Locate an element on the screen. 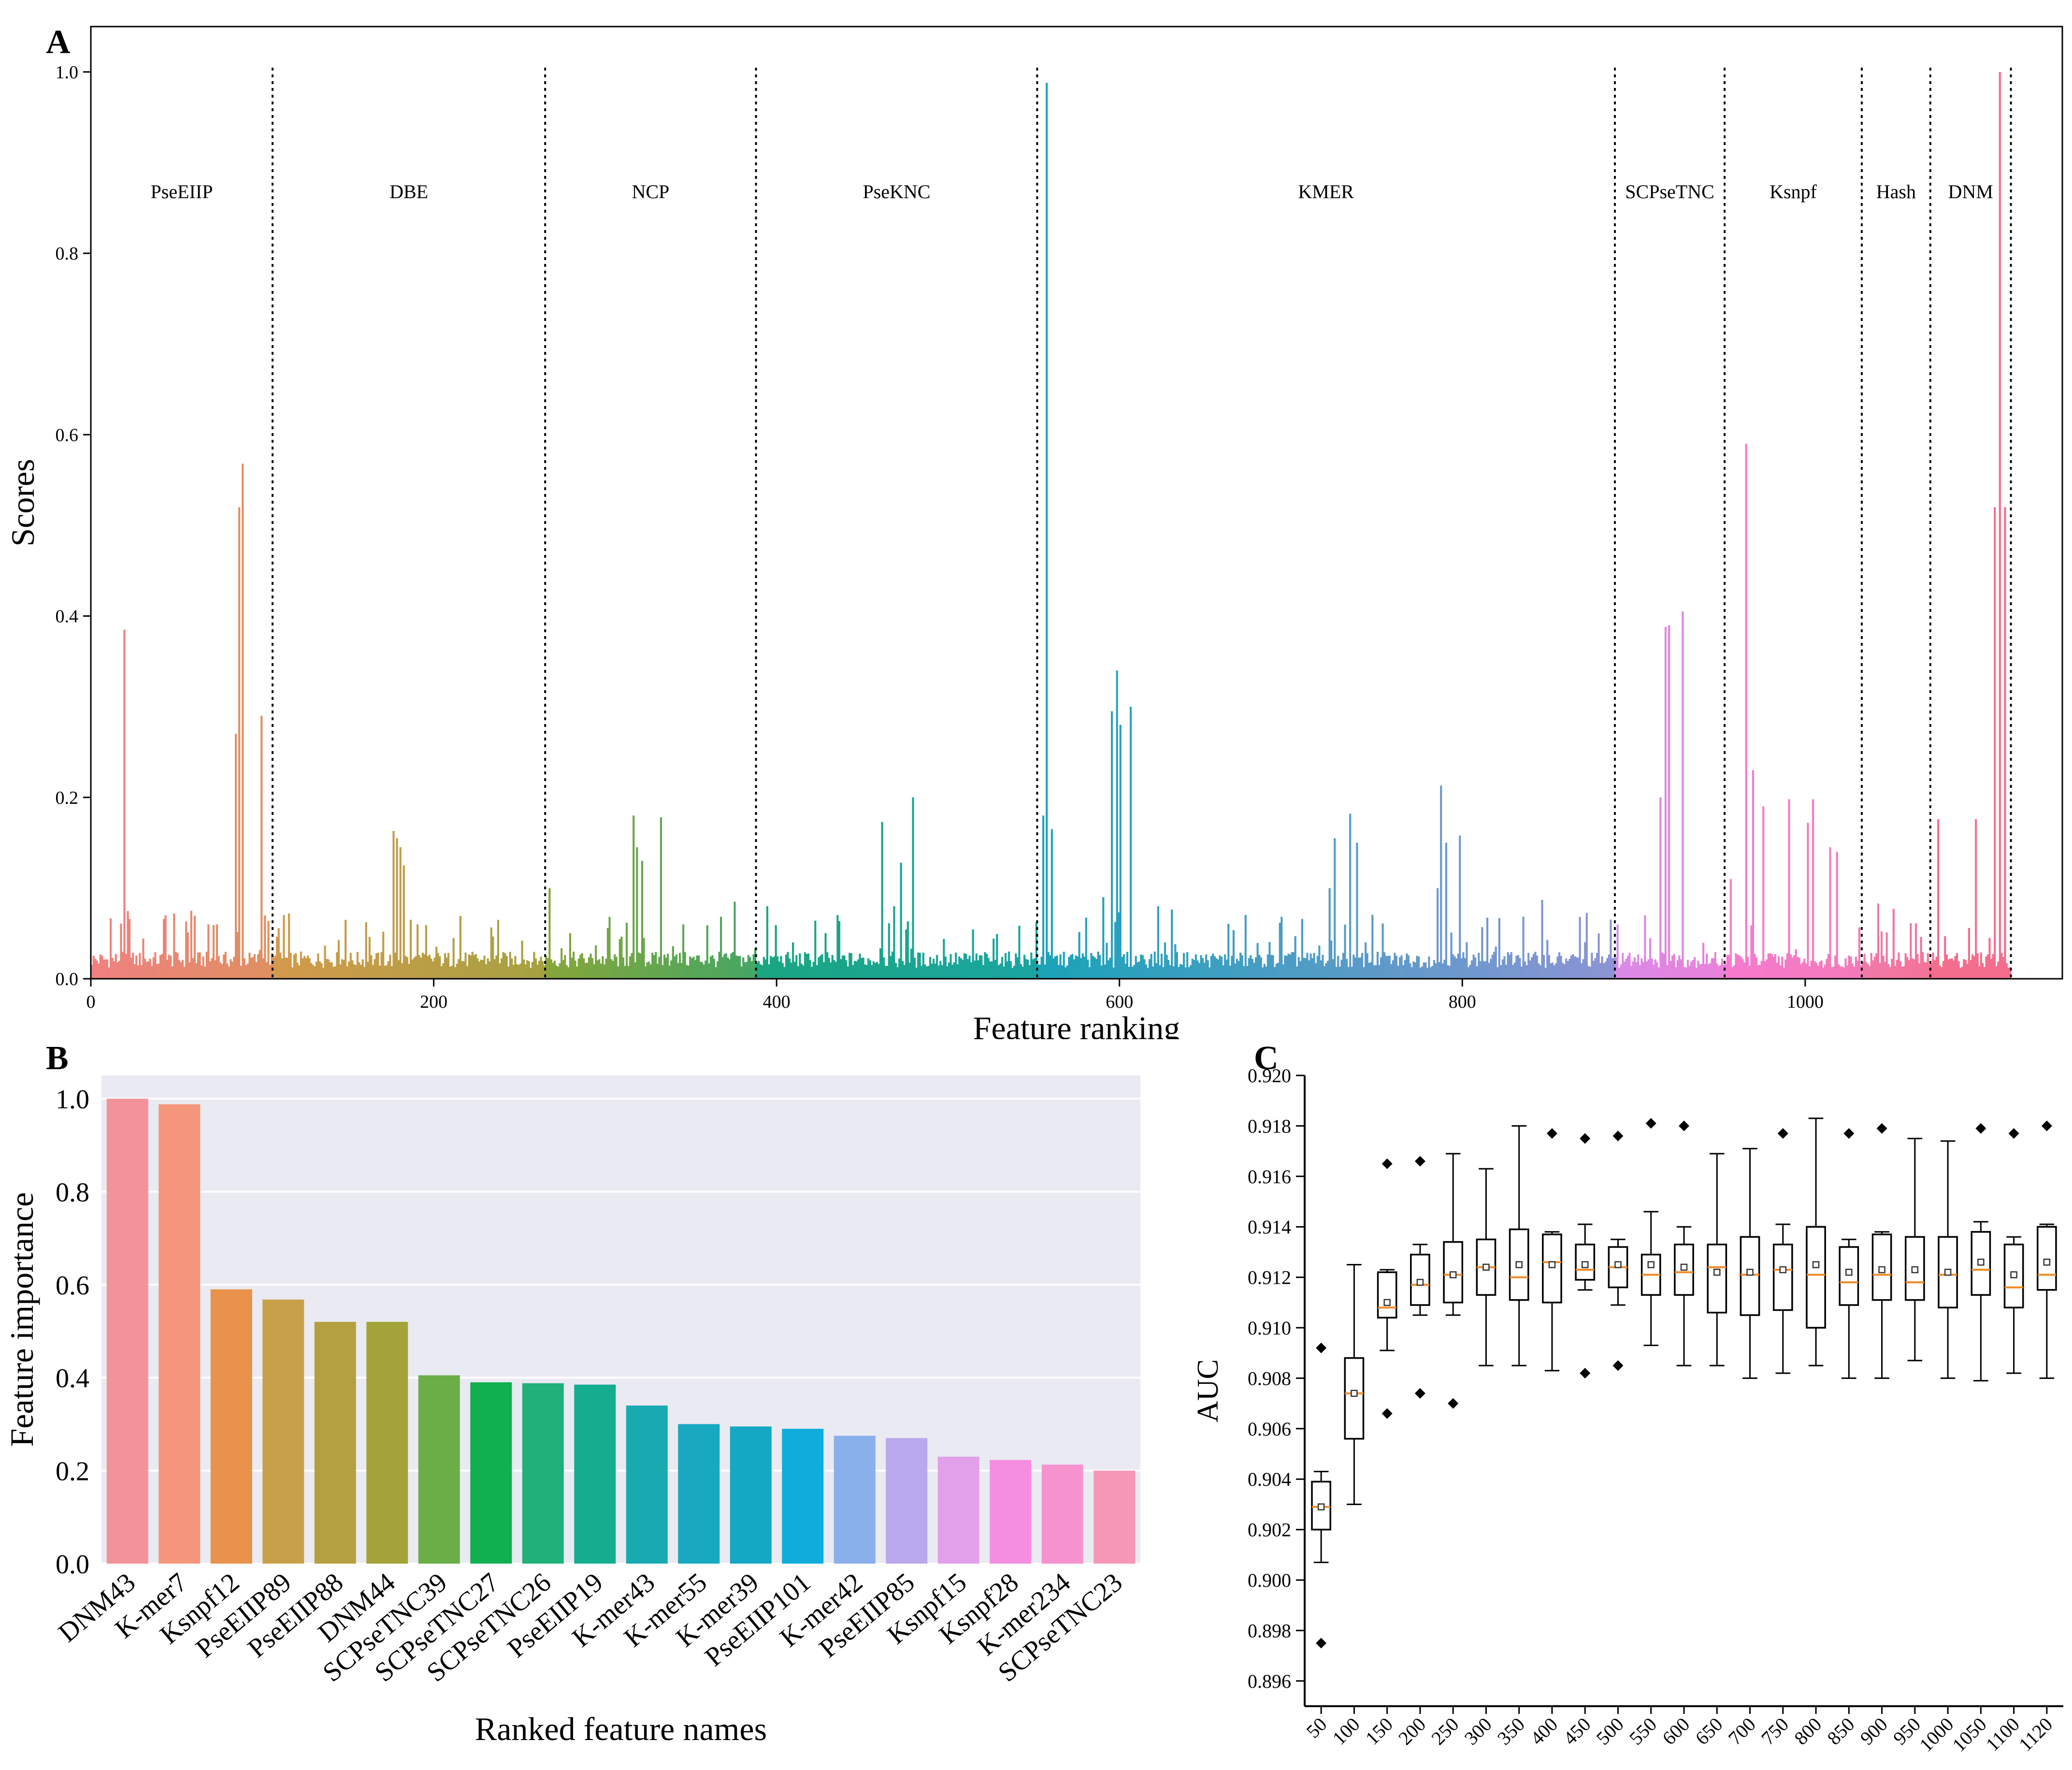 The image size is (2072, 1770). x-tick-label: 150 is located at coordinates (1379, 1731).